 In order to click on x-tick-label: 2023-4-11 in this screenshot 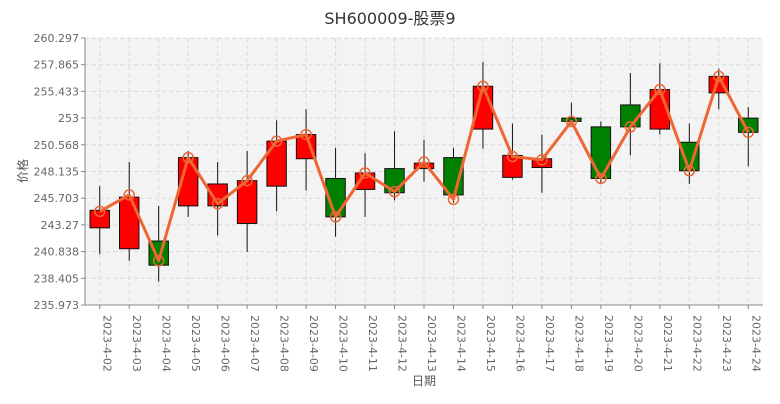, I will do `click(372, 343)`.